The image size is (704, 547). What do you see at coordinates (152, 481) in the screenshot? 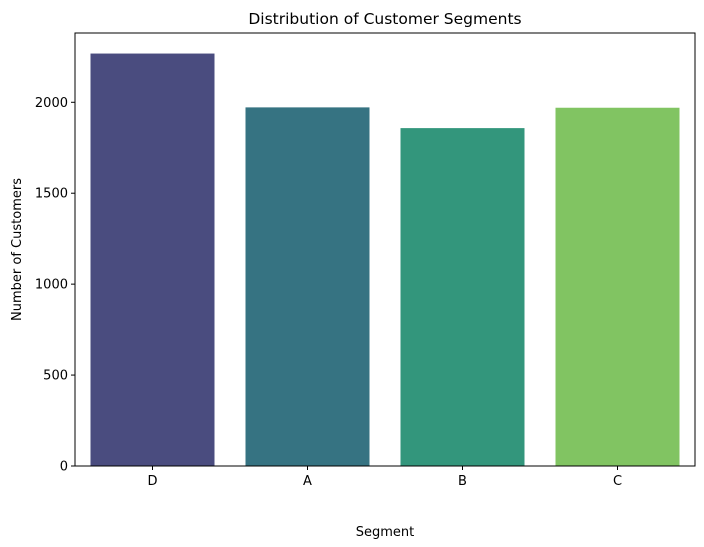
I see `x-tick-label: D` at bounding box center [152, 481].